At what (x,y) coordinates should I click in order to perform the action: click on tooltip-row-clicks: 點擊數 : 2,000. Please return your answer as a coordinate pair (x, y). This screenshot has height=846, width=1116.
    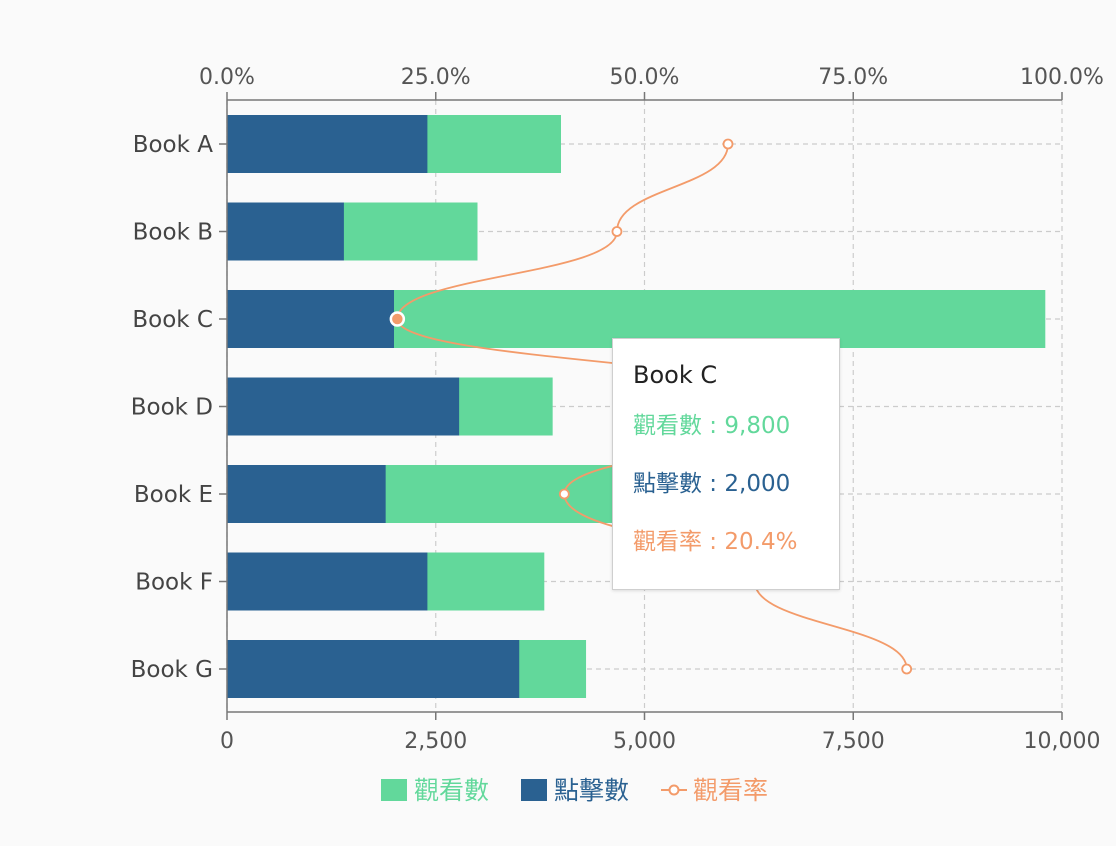
    Looking at the image, I should click on (712, 484).